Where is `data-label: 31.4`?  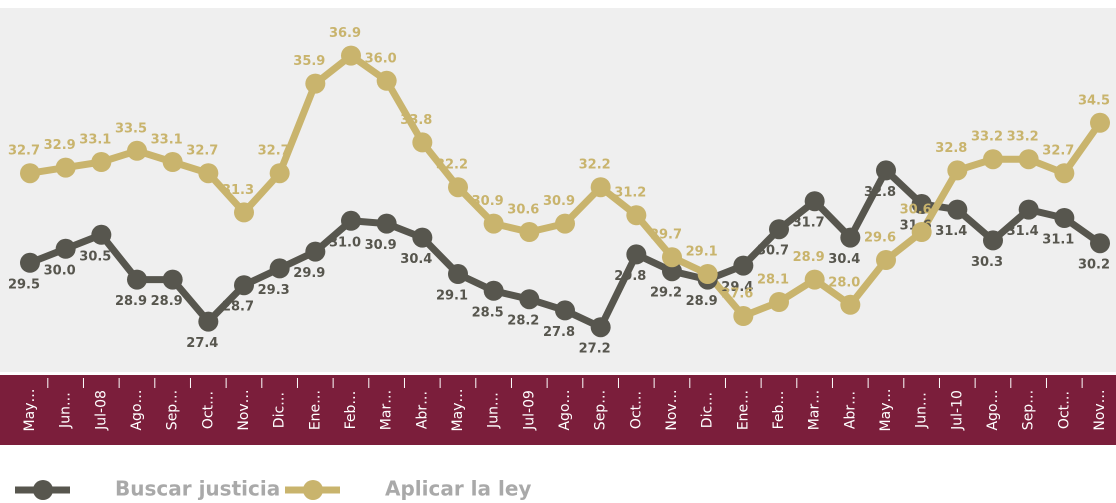 data-label: 31.4 is located at coordinates (951, 231).